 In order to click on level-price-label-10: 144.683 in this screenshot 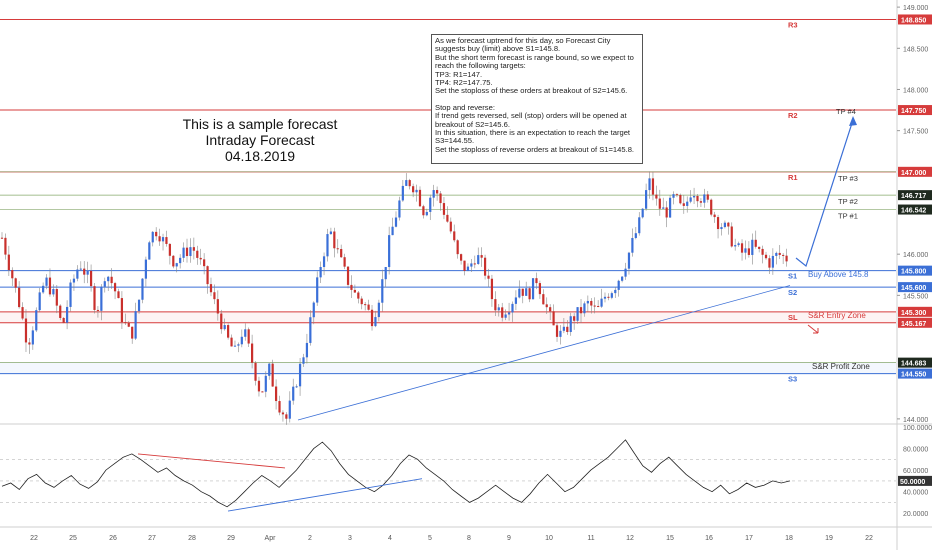, I will do `click(913, 364)`.